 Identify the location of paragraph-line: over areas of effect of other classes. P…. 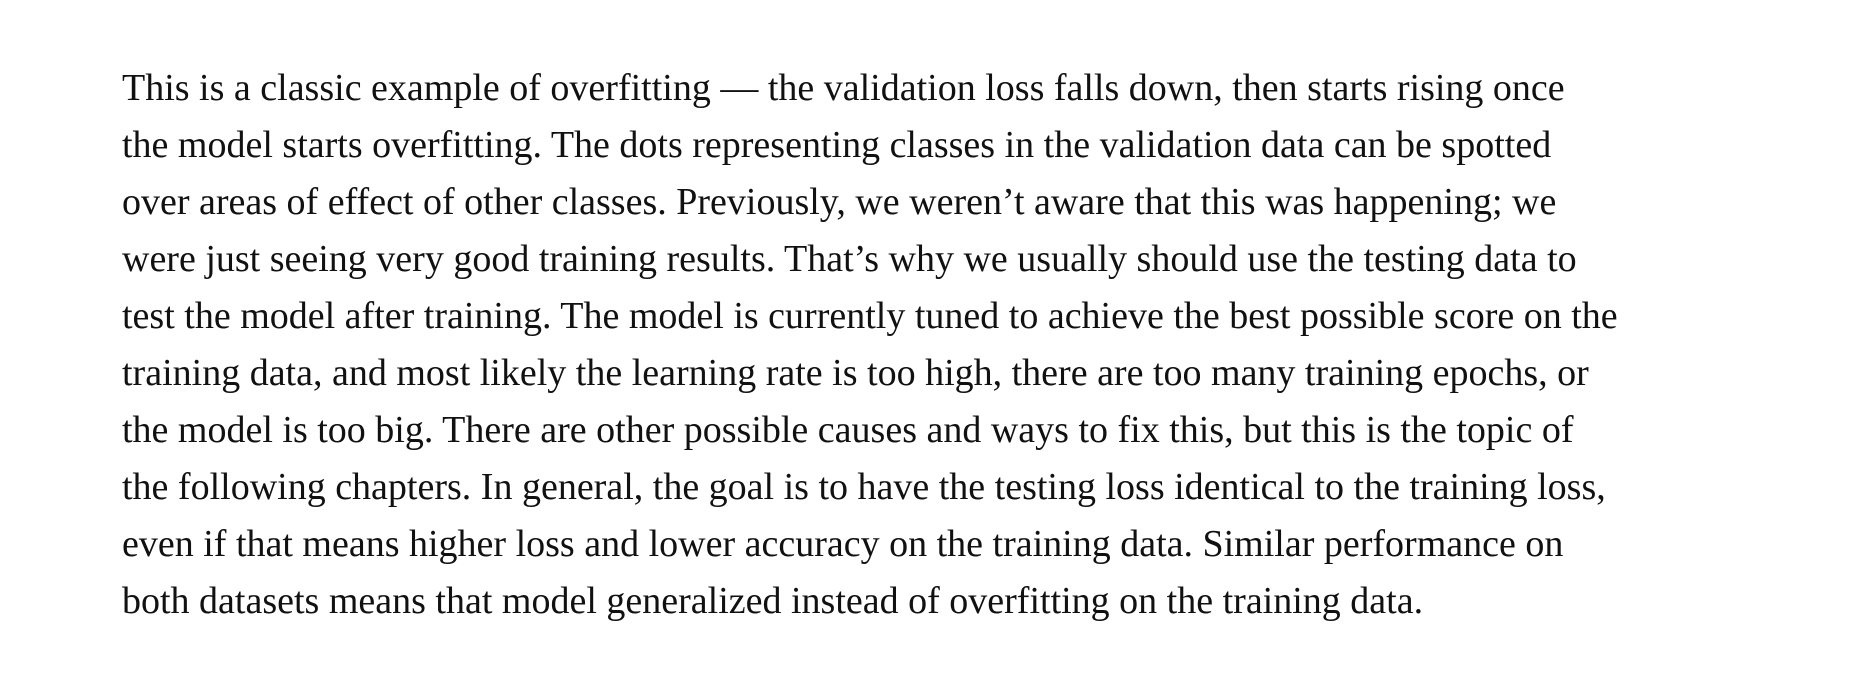
(839, 202).